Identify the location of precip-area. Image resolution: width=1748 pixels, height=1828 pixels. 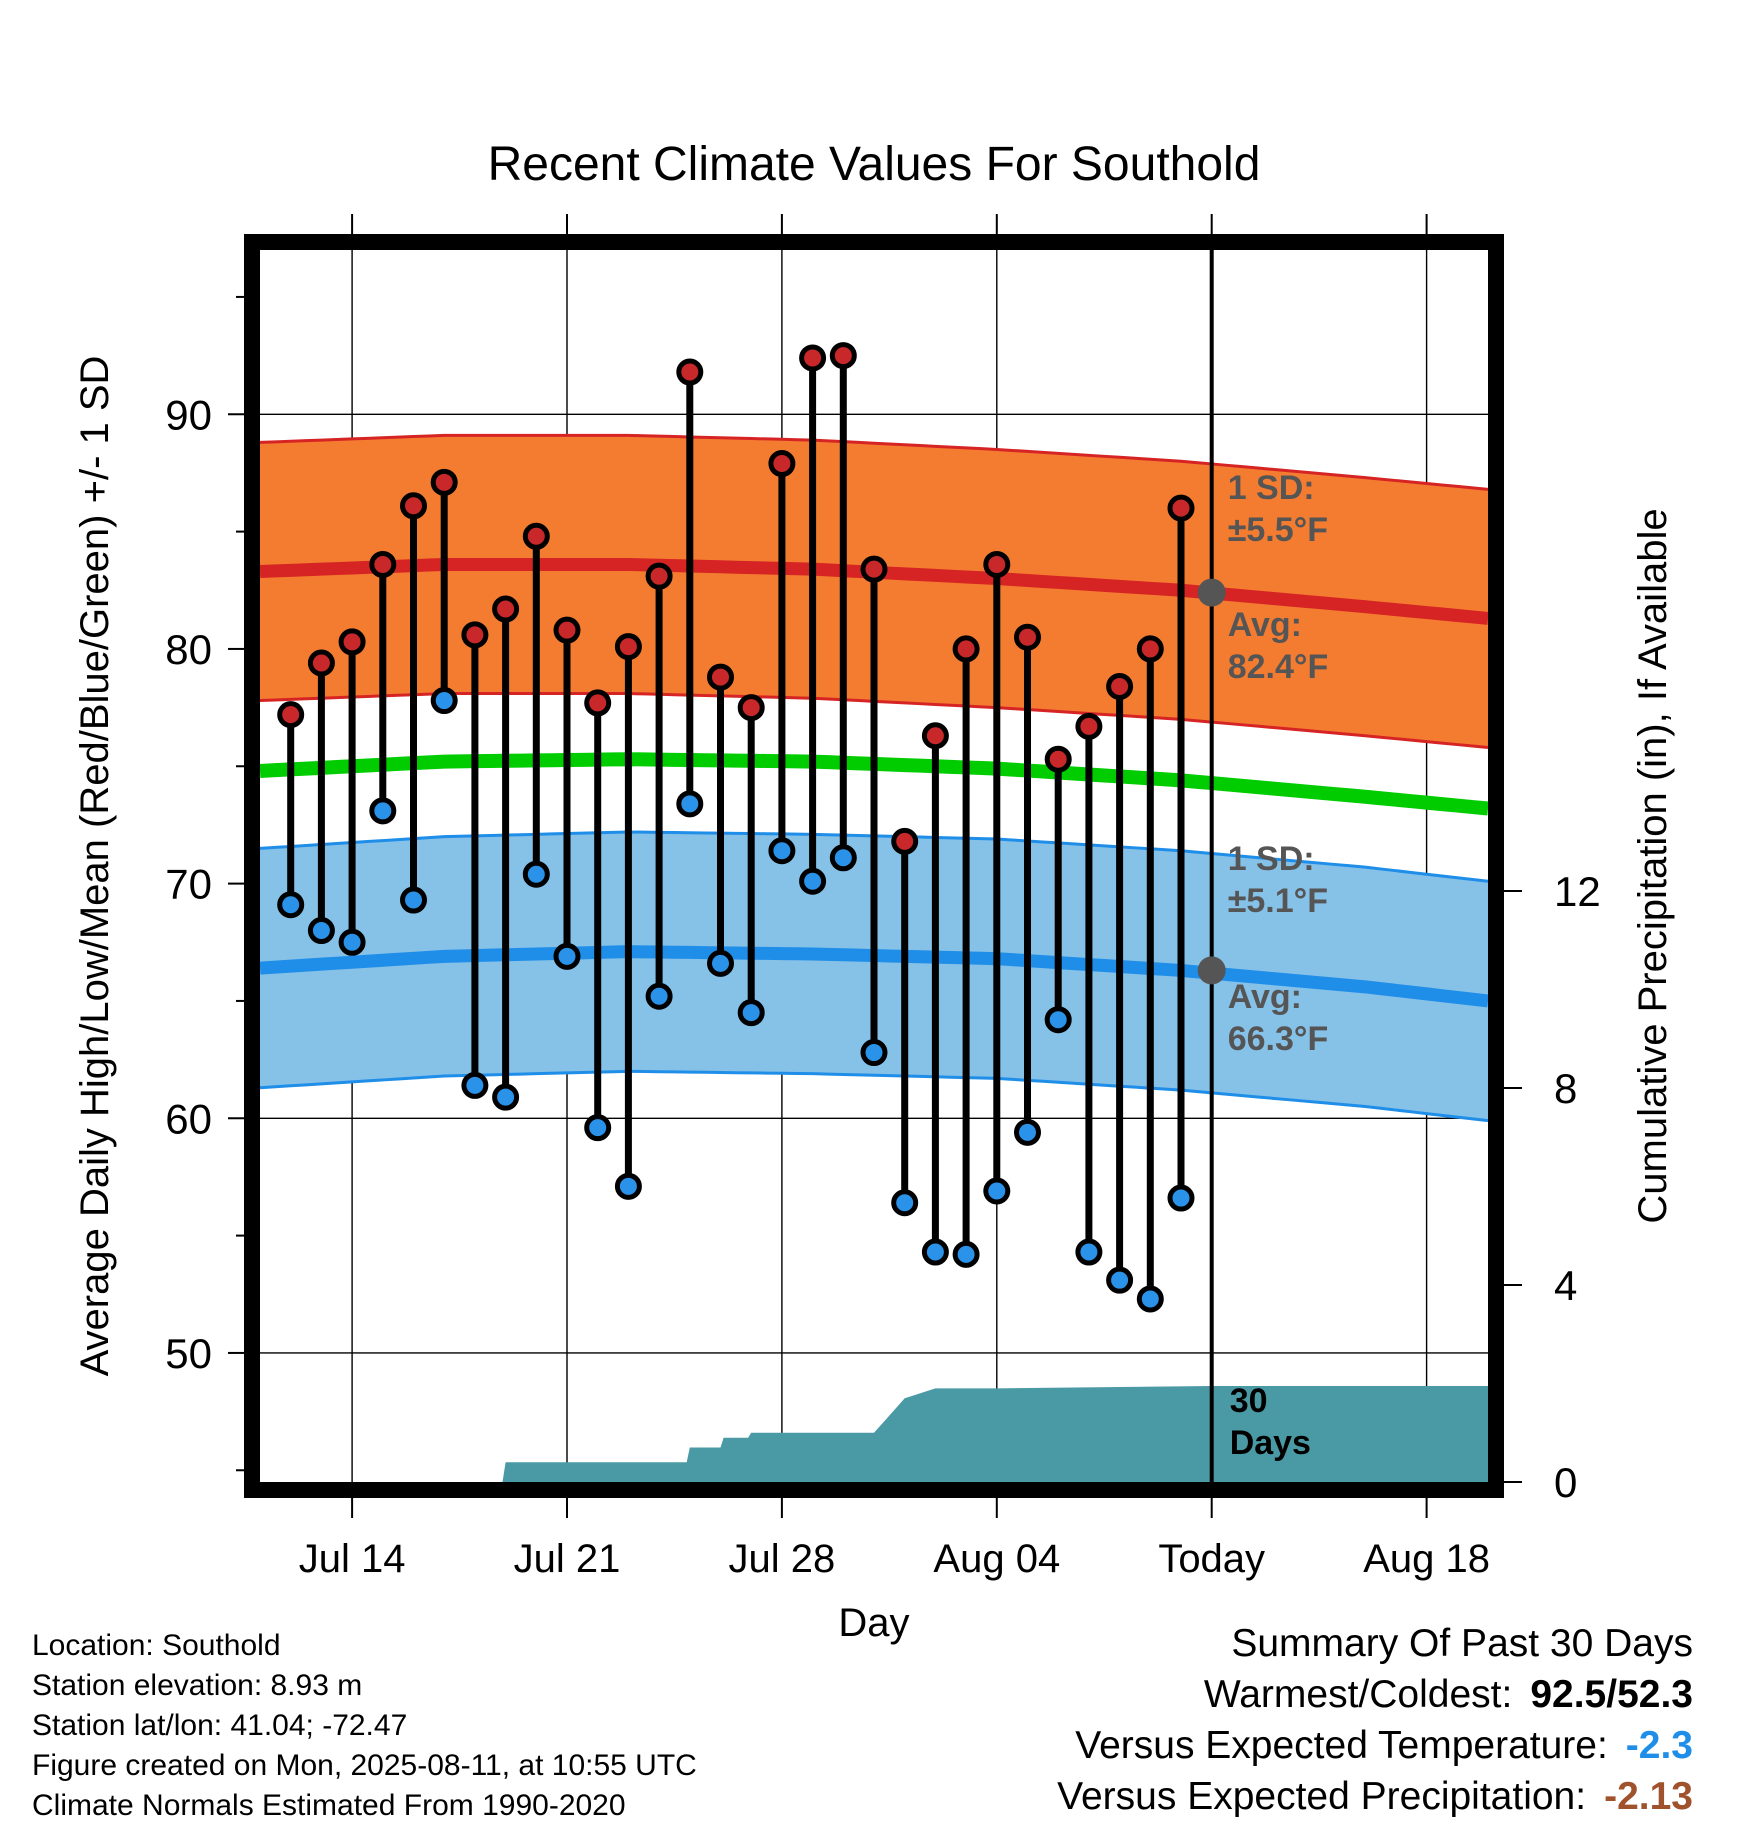
(874, 1434).